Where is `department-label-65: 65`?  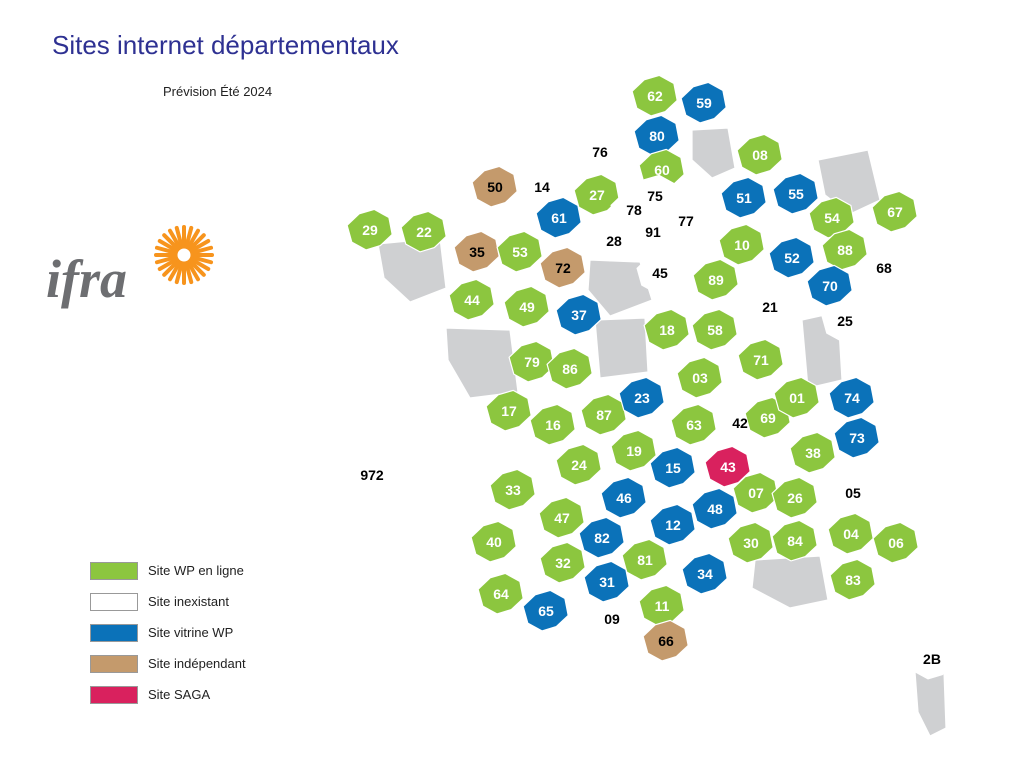 department-label-65: 65 is located at coordinates (546, 611).